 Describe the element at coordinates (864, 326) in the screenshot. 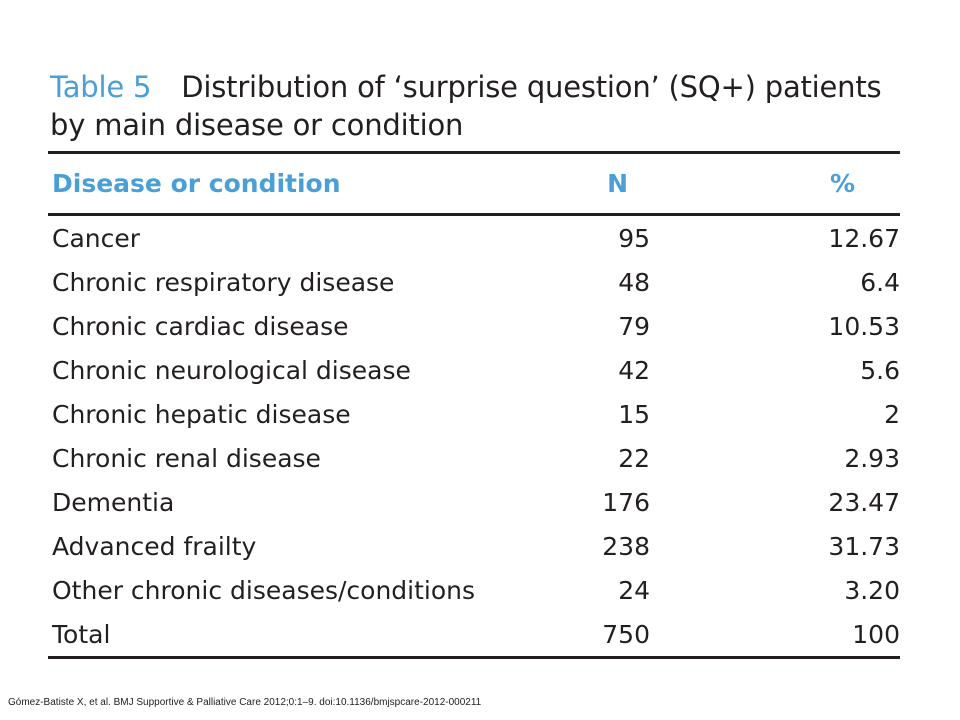

I see `row-percent: 10.53` at that location.